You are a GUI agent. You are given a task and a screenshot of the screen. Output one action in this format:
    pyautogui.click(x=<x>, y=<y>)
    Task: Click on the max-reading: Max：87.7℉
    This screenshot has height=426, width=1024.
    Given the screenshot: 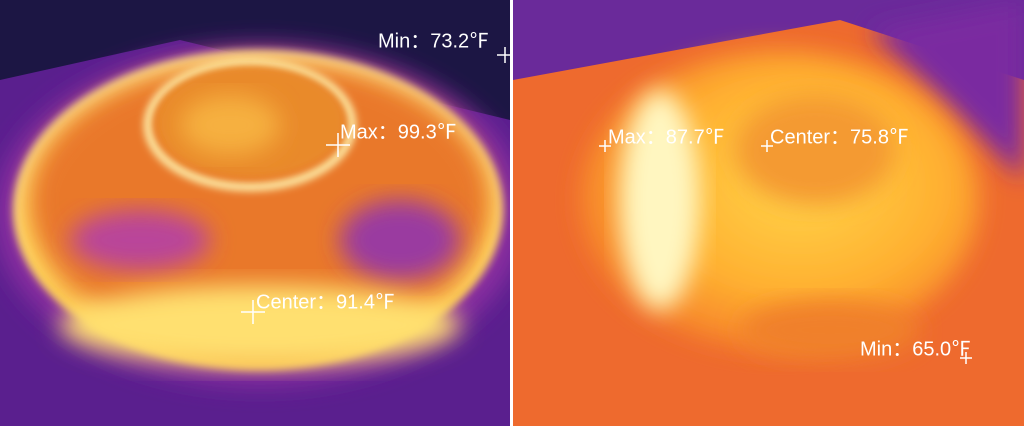 What is the action you would take?
    pyautogui.click(x=666, y=137)
    